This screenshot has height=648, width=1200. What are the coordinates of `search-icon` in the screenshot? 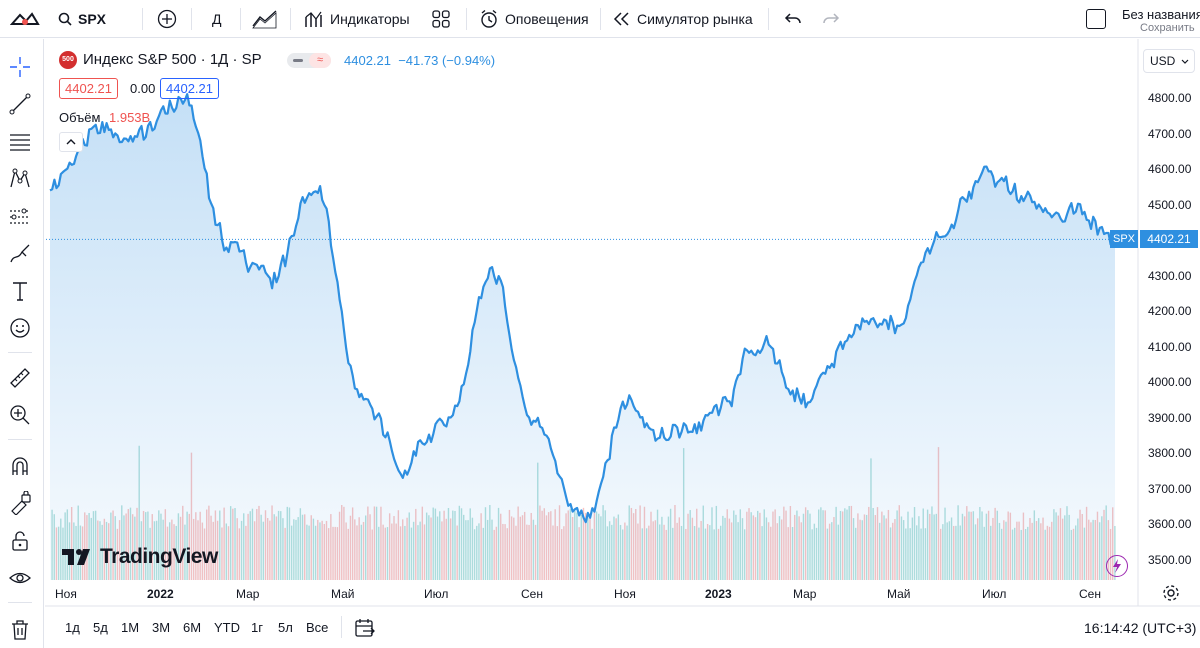 It's located at (65, 19).